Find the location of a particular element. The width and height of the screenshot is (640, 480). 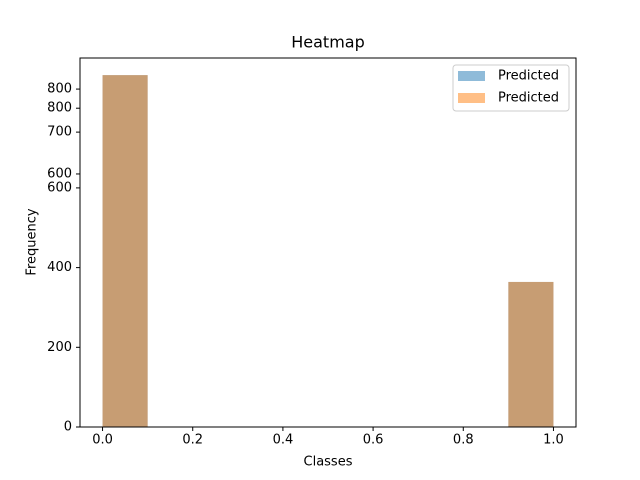

x-tick-label: 0.2 is located at coordinates (192, 440).